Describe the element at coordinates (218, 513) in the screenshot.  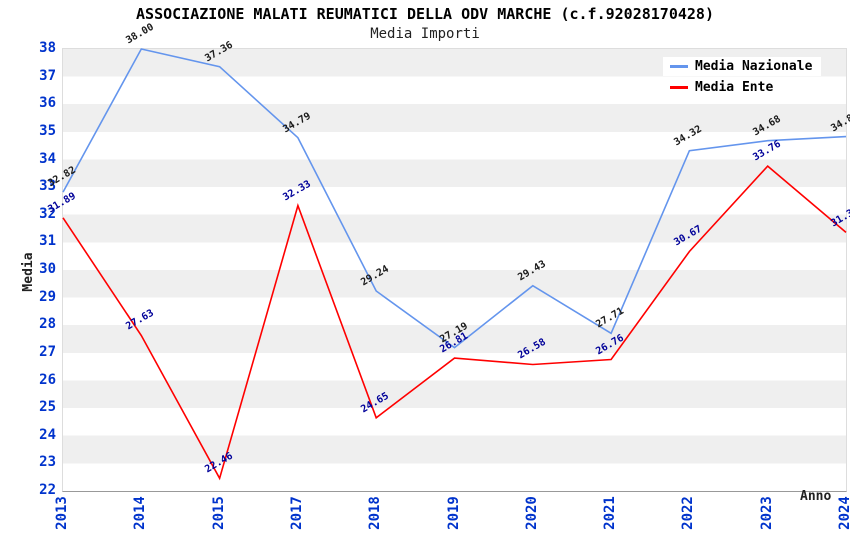
I see `x-tick-label: 2015` at that location.